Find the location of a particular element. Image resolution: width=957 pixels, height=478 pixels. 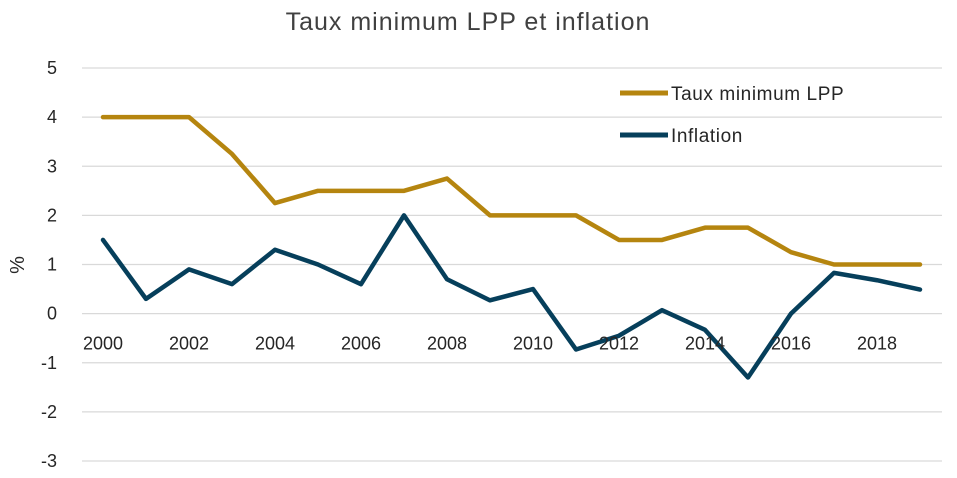

x-axis-ticks: 2000 2002 2004 2006 2008 2010 2012 2014 2016 2018 is located at coordinates (490, 344).